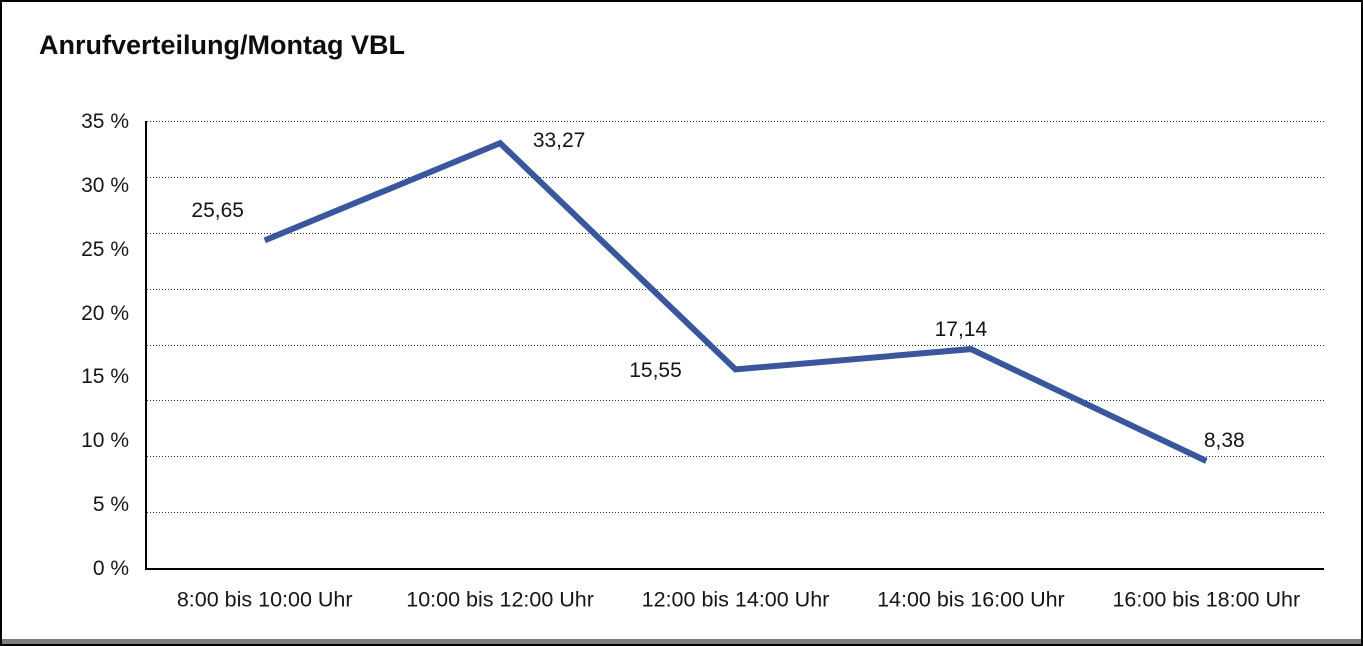 The image size is (1363, 646). I want to click on y-axis-tick-label: 10 %, so click(105, 441).